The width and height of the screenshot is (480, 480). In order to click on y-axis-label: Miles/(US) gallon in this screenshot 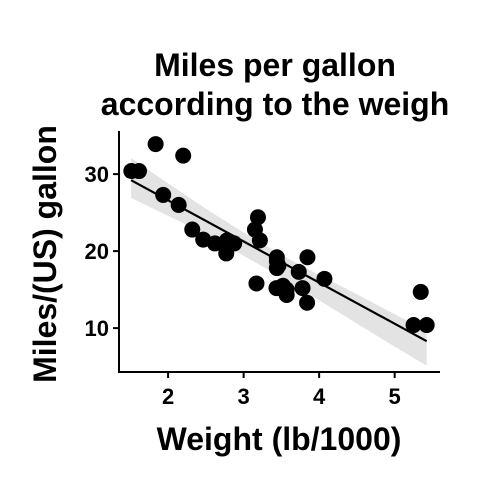, I will do `click(45, 254)`.